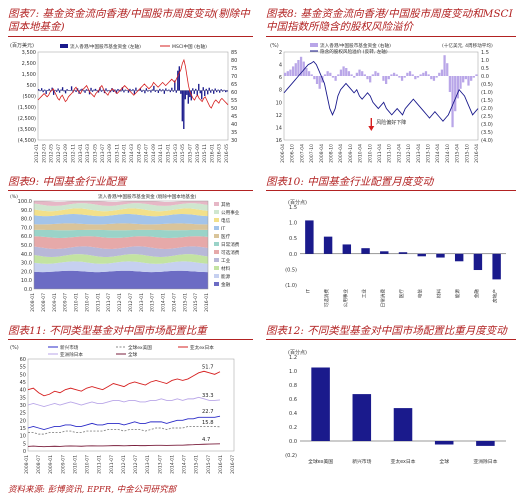 Image resolution: width=522 pixels, height=500 pixels. I want to click on fig8-ytick-left: 12, so click(279, 116).